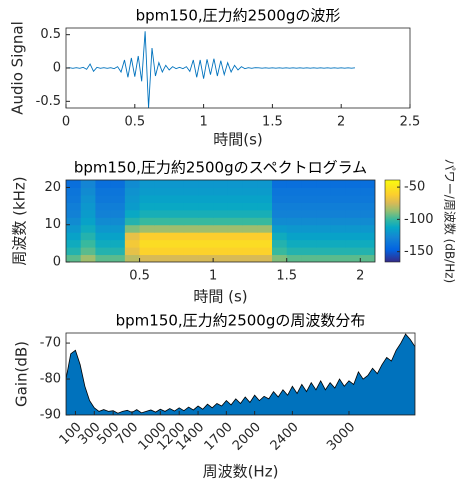 The image size is (457, 488). What do you see at coordinates (50, 343) in the screenshot?
I see `y-tick-label: -70` at bounding box center [50, 343].